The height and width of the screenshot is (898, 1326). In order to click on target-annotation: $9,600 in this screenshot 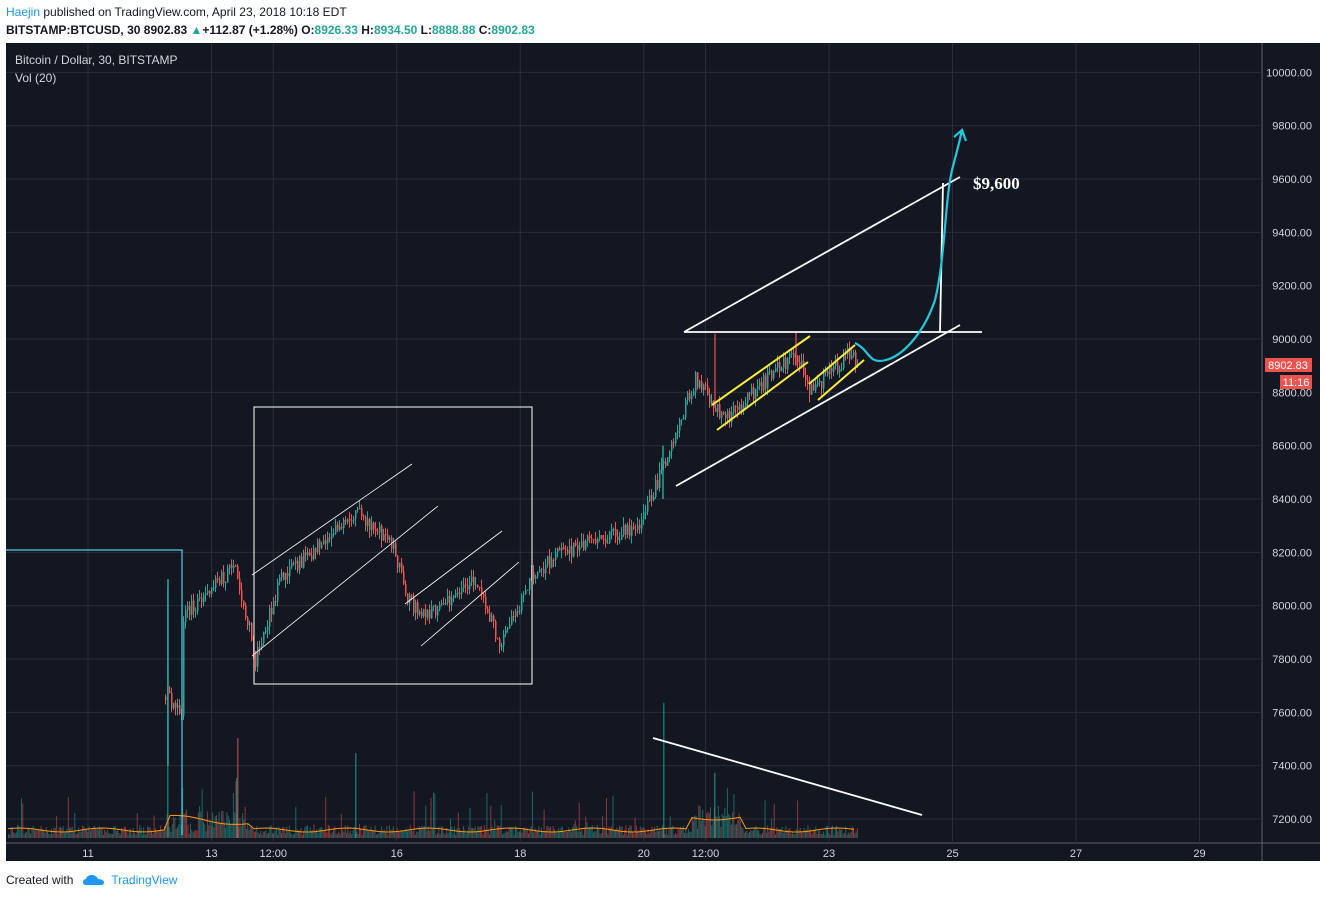, I will do `click(996, 183)`.